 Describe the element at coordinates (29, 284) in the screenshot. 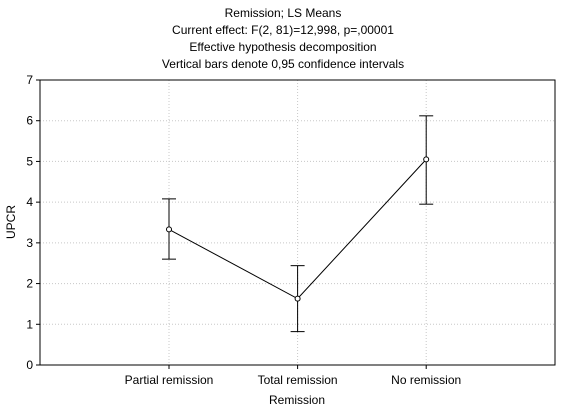

I see `y-tick-label: 2` at that location.